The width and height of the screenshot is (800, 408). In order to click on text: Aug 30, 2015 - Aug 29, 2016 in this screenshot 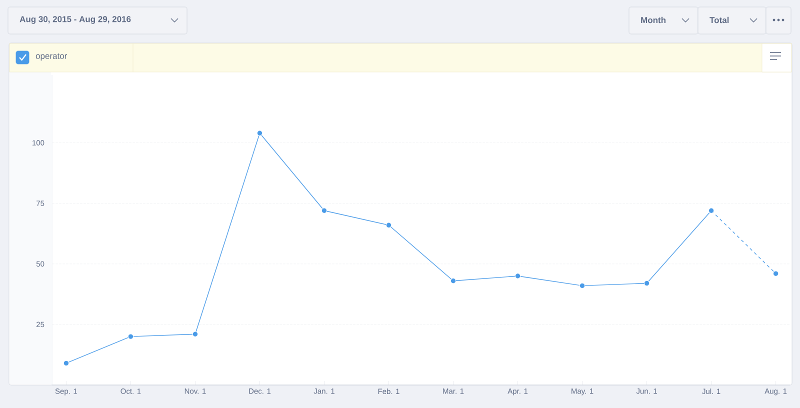, I will do `click(75, 20)`.